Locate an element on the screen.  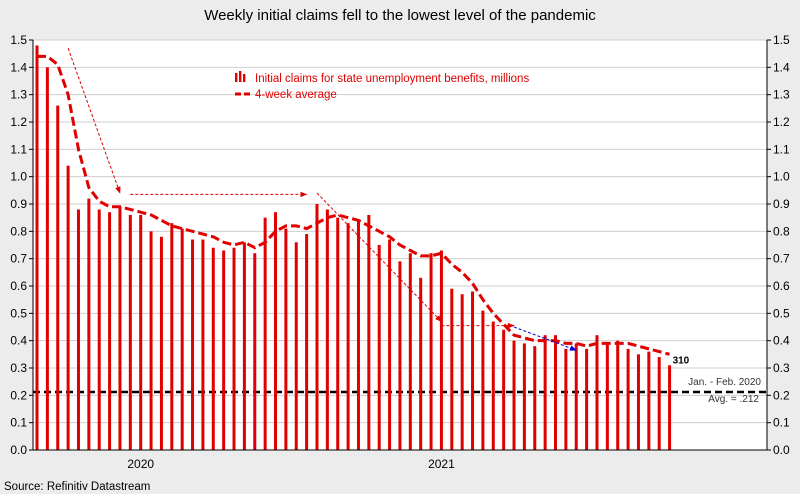
y-tick-label-left: 1.5 is located at coordinates (18, 40).